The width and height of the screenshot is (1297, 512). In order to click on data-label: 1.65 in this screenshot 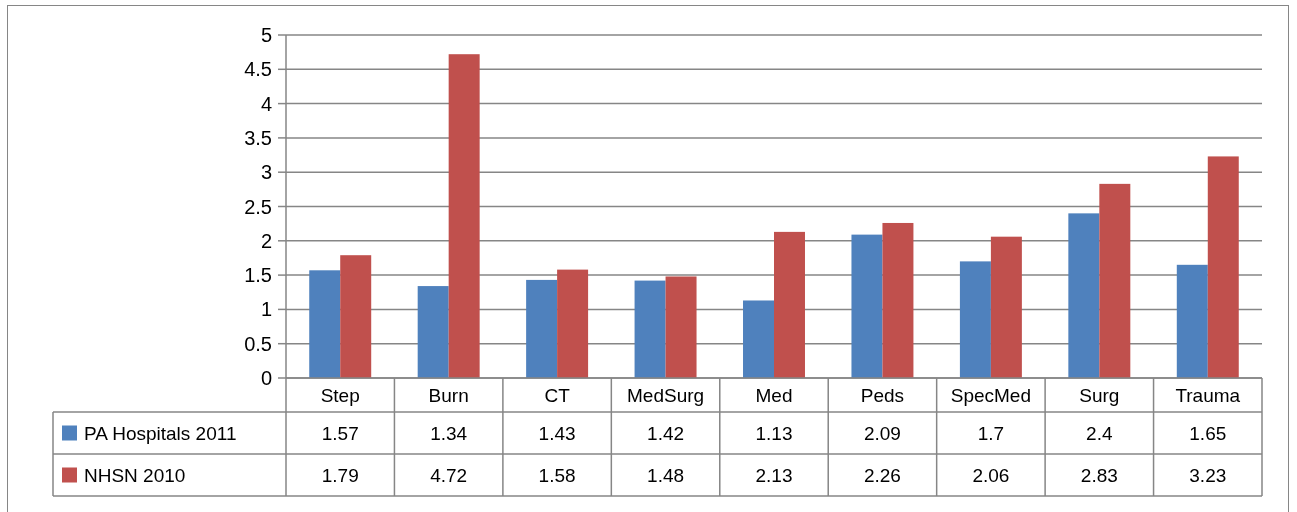, I will do `click(1208, 433)`.